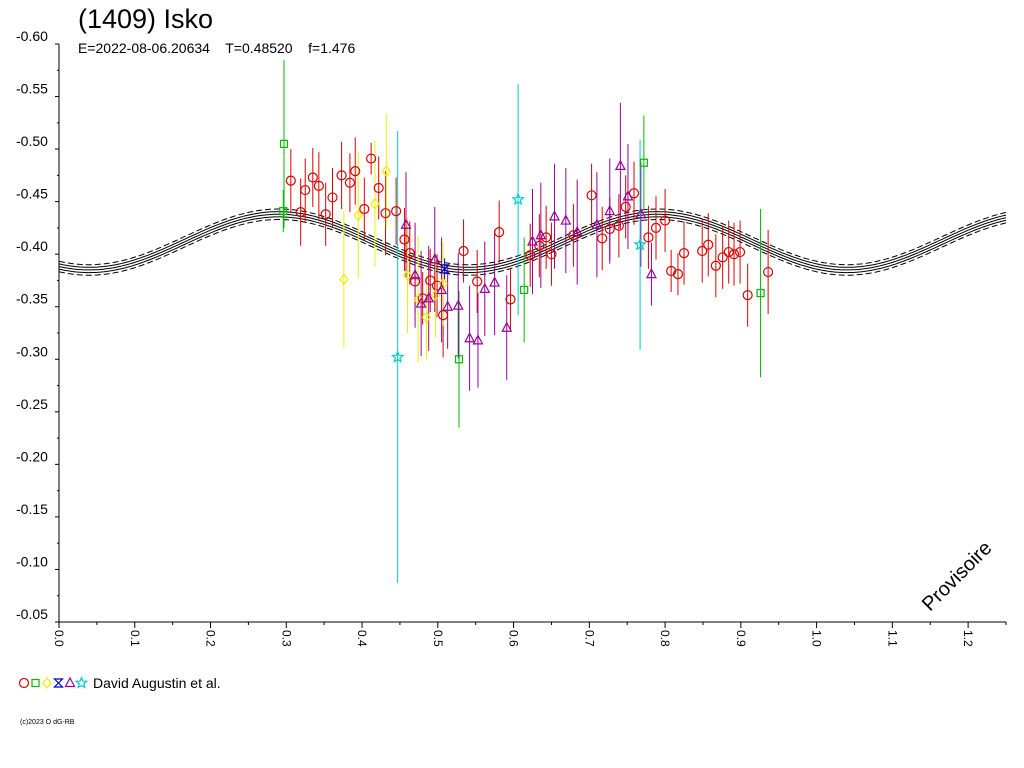  What do you see at coordinates (32, 194) in the screenshot?
I see `y-tick-label: -0.45` at bounding box center [32, 194].